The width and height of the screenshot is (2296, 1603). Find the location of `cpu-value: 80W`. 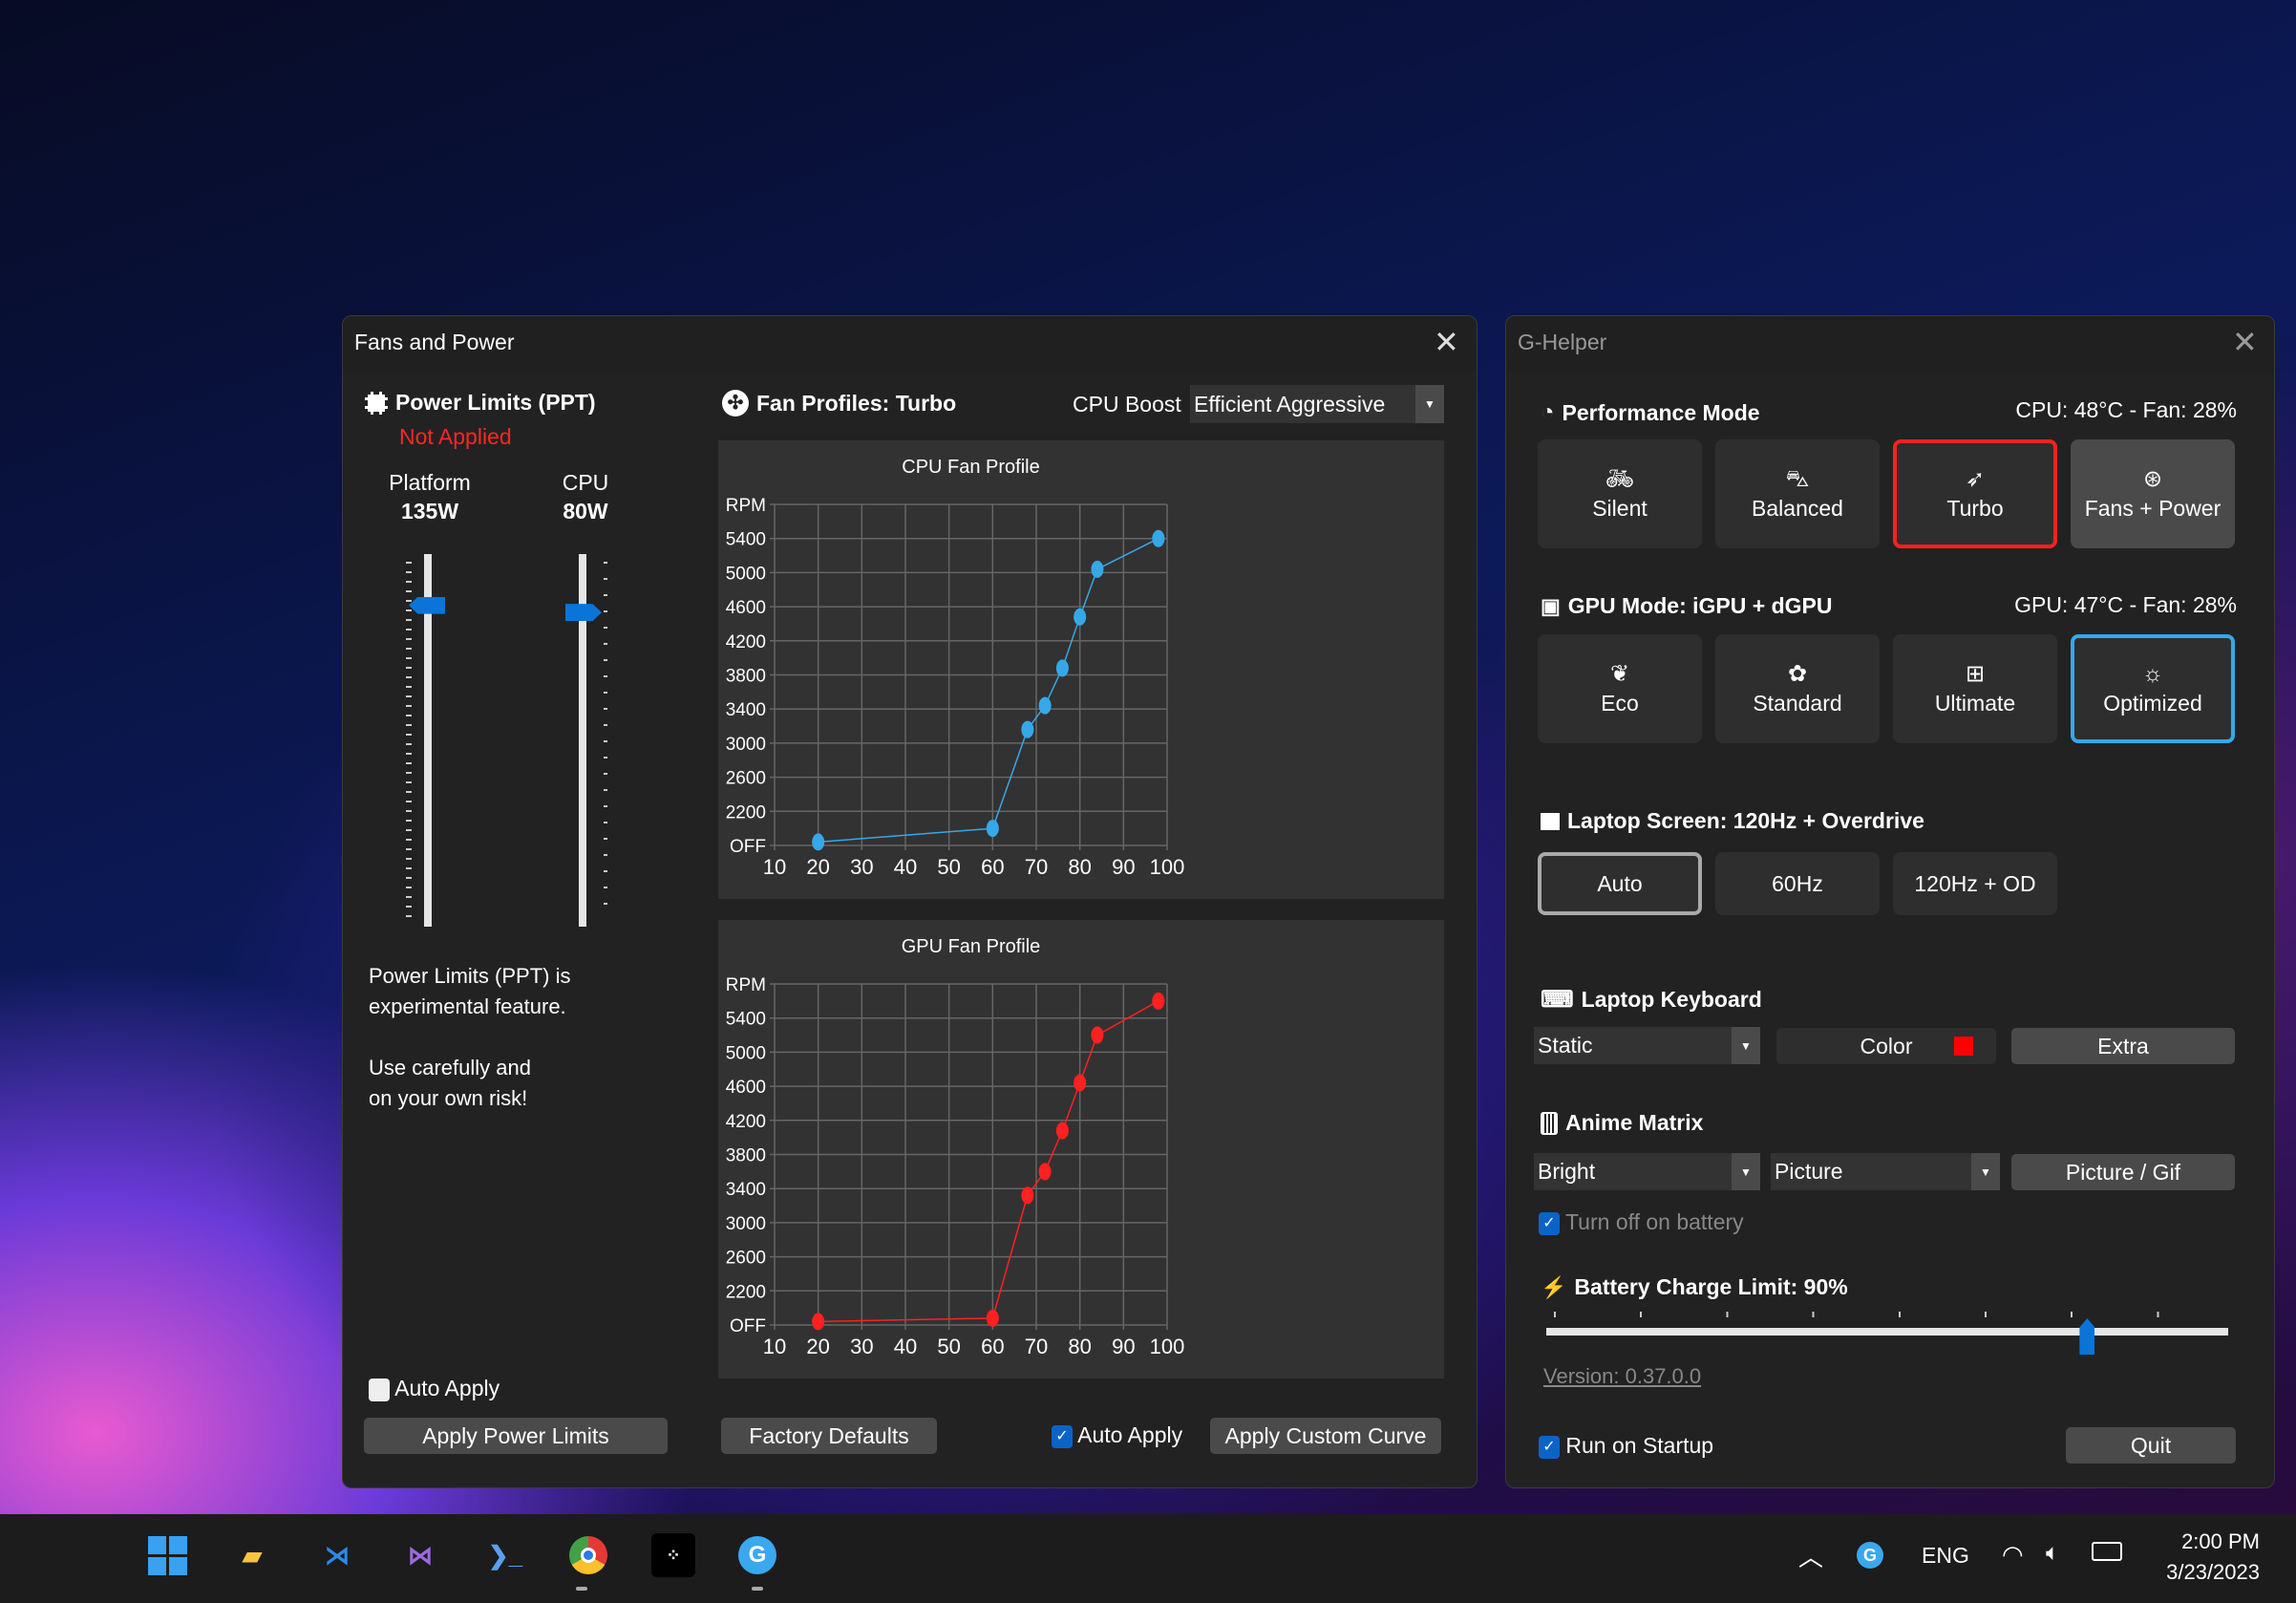

cpu-value: 80W is located at coordinates (585, 511).